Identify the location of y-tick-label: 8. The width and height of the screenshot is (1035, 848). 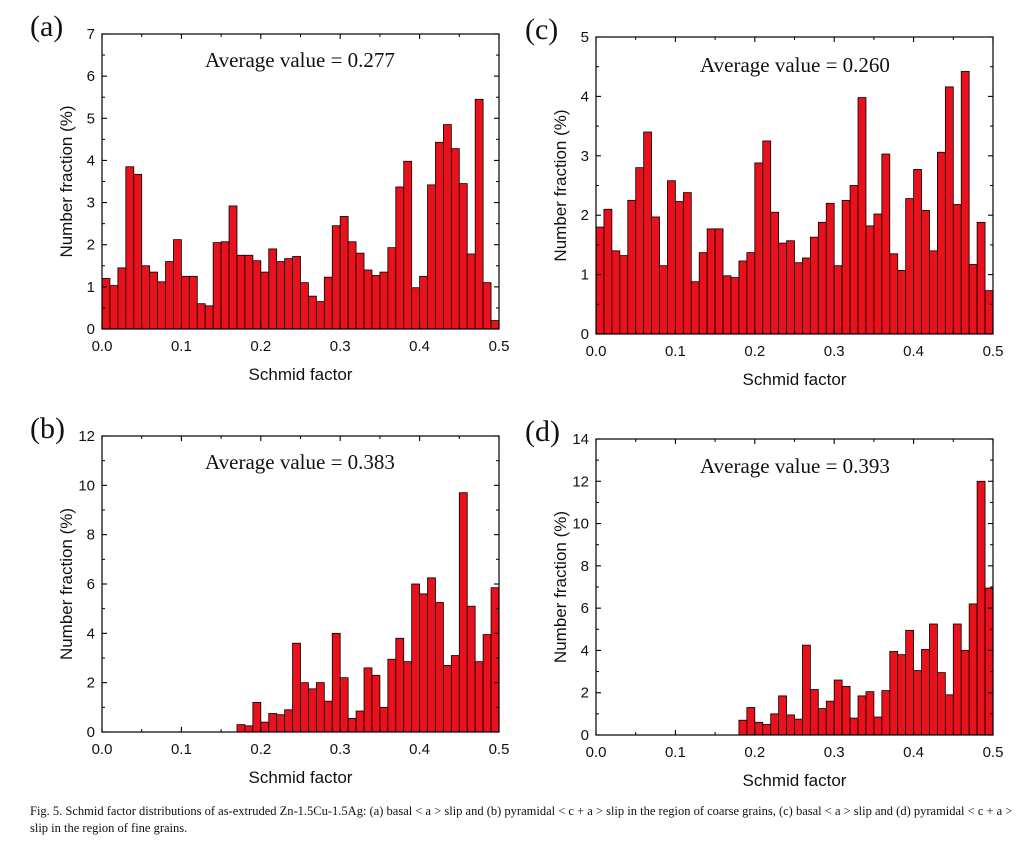
(585, 566).